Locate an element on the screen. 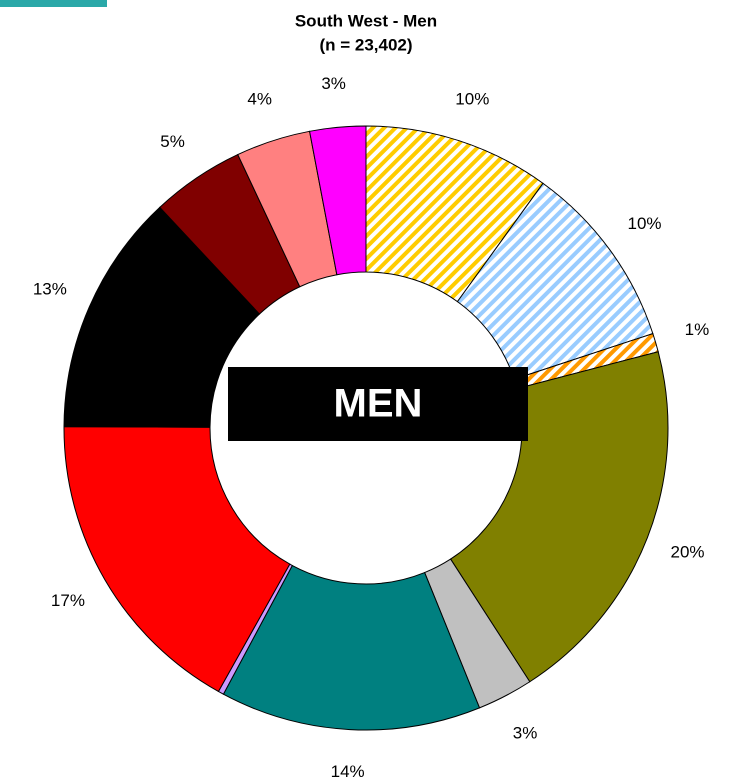  chart-title: South West - Men is located at coordinates (366, 20).